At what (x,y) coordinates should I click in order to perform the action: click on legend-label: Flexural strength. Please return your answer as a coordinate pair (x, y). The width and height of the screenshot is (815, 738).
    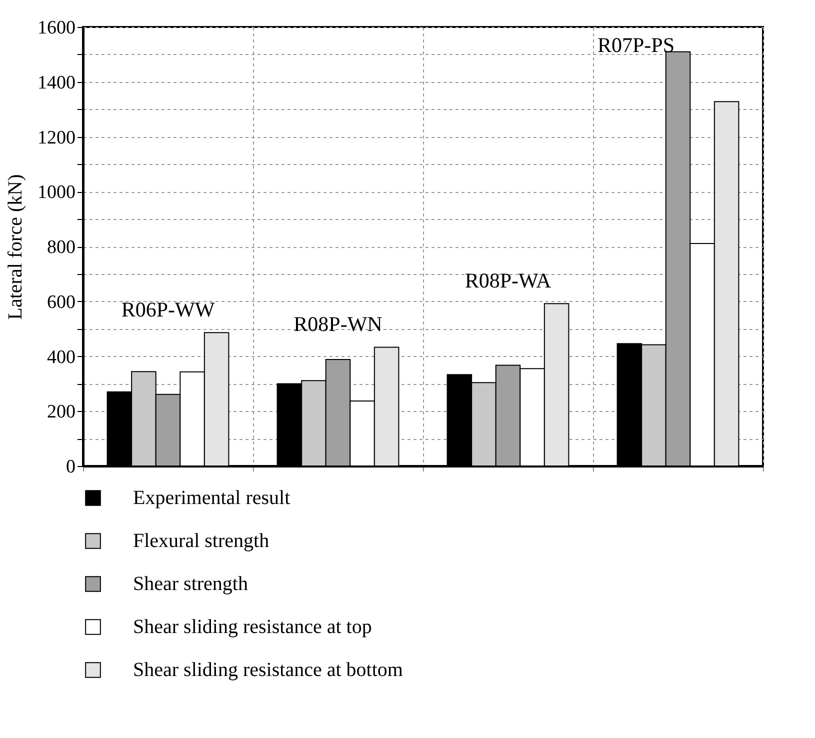
    Looking at the image, I should click on (201, 541).